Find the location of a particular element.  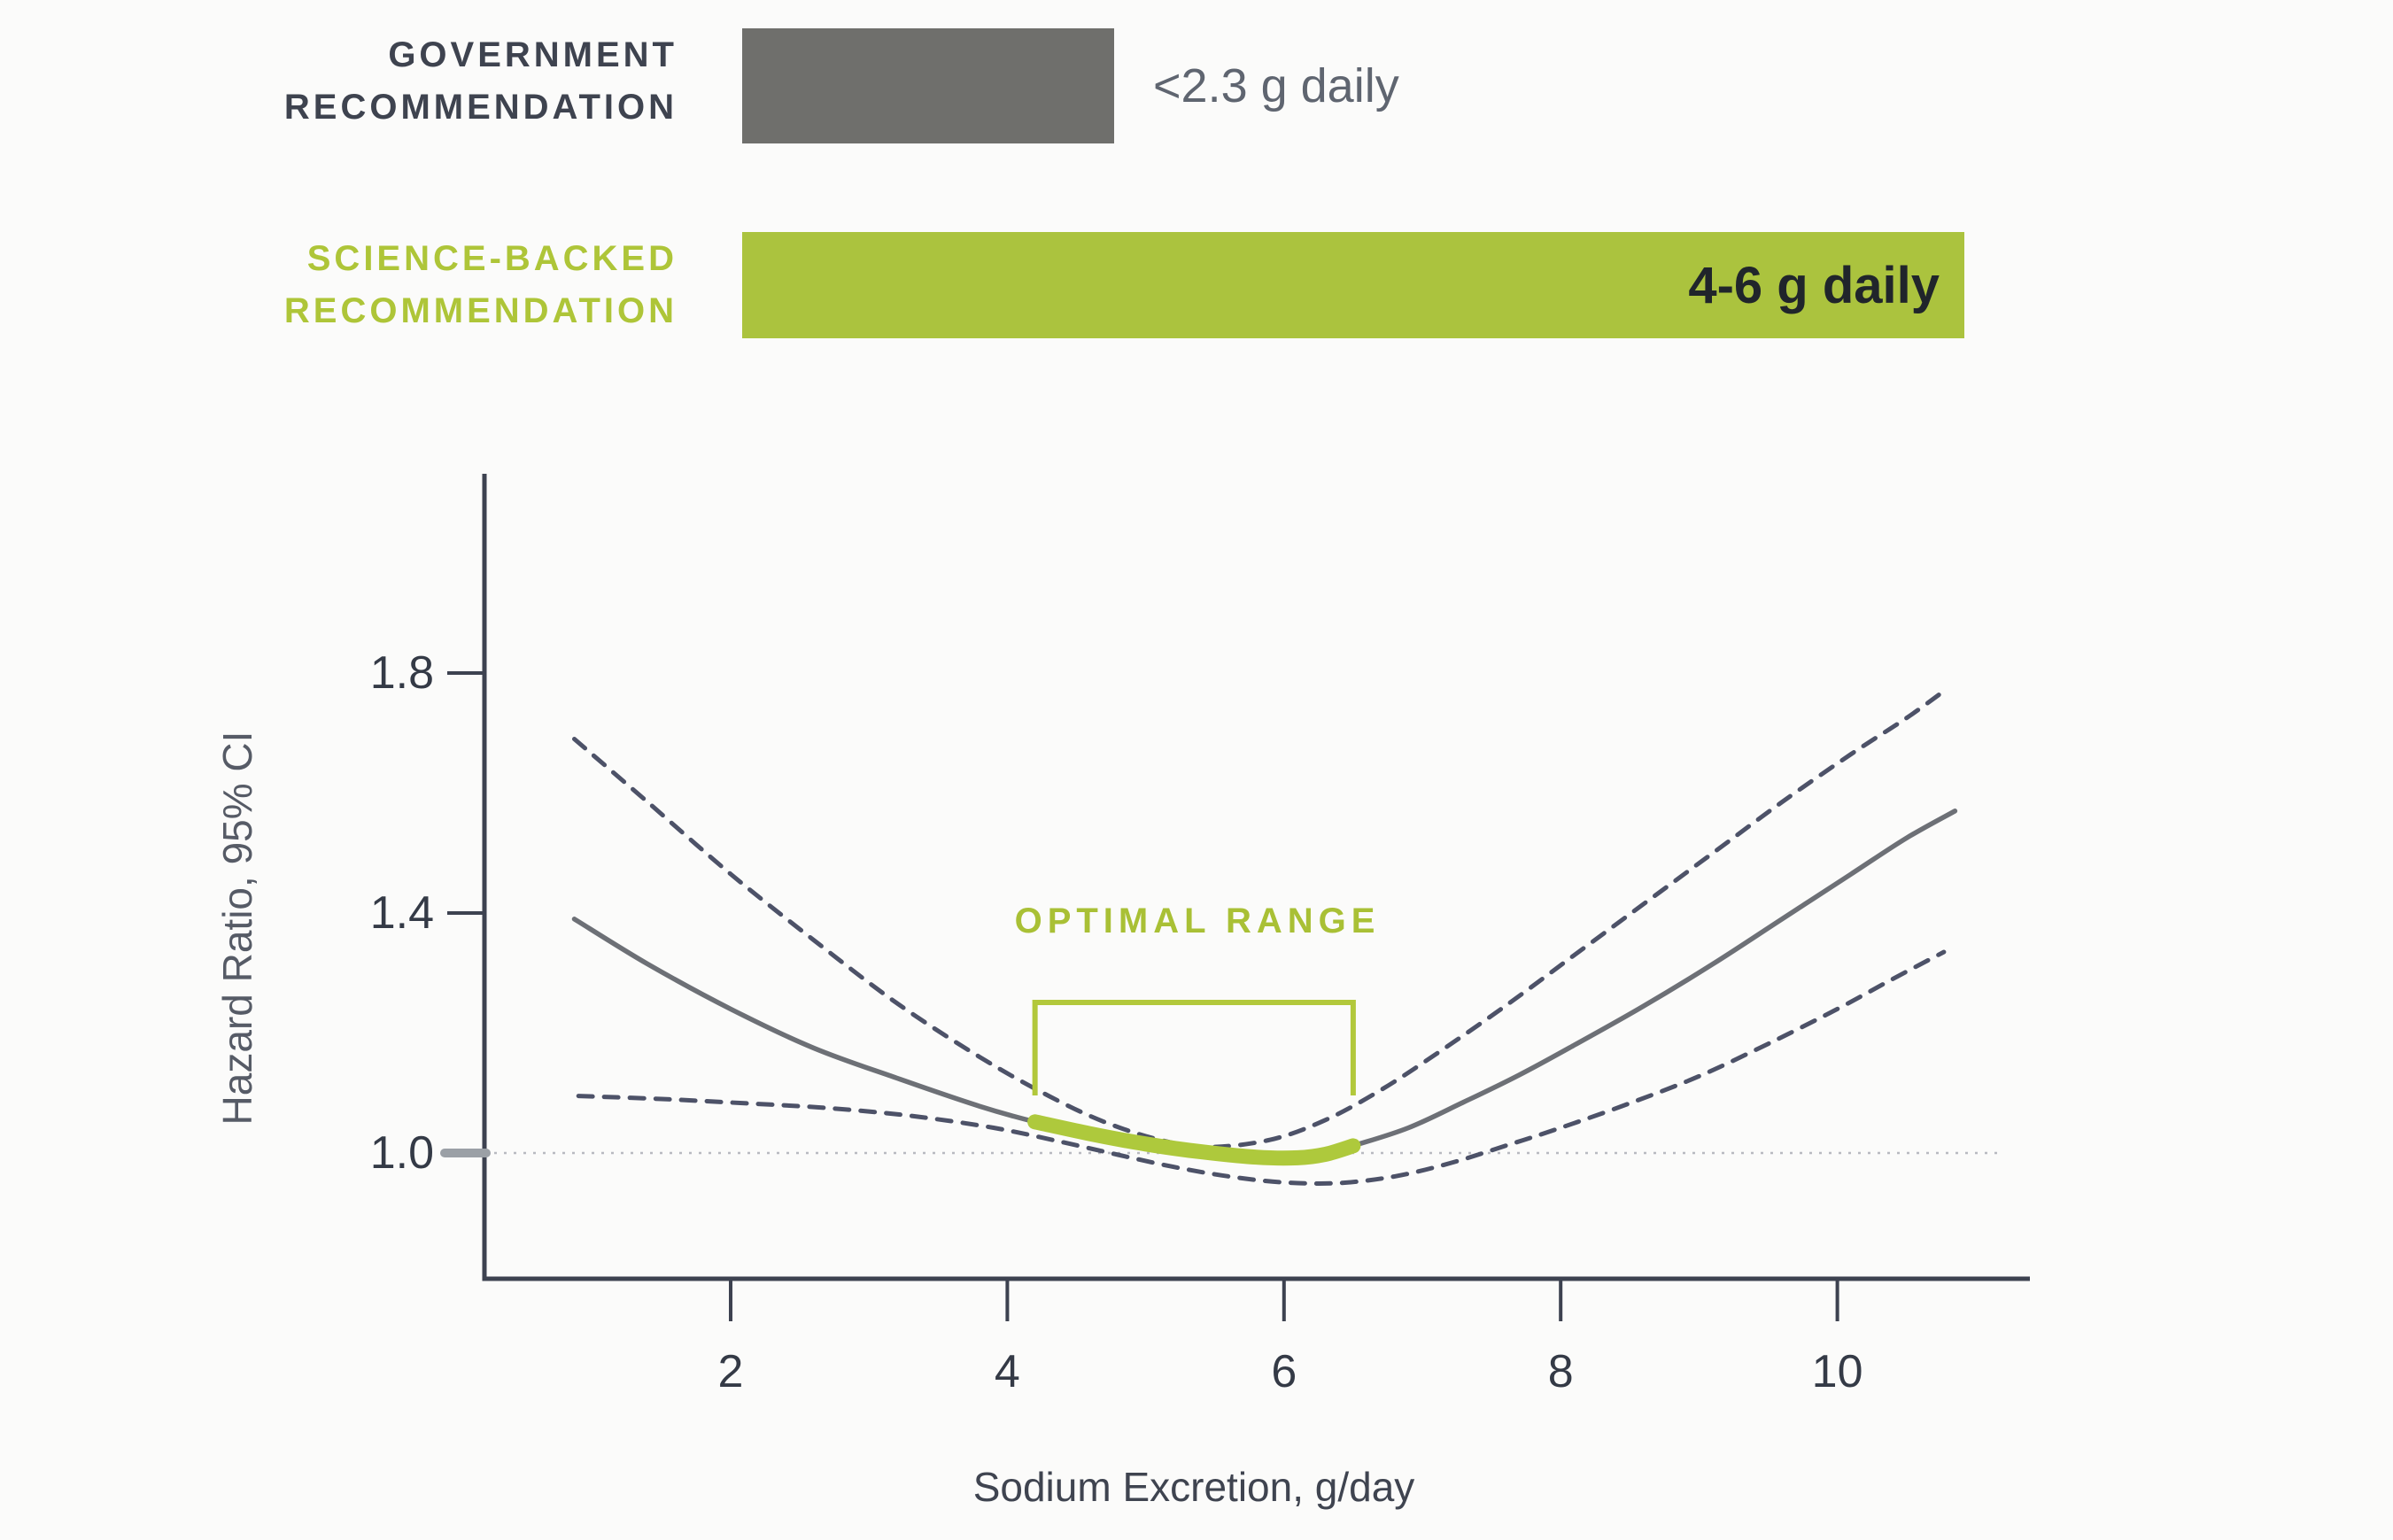

science-recommendation-label: SCIENCE-BACKED RECOMMENDATION is located at coordinates (448, 285).